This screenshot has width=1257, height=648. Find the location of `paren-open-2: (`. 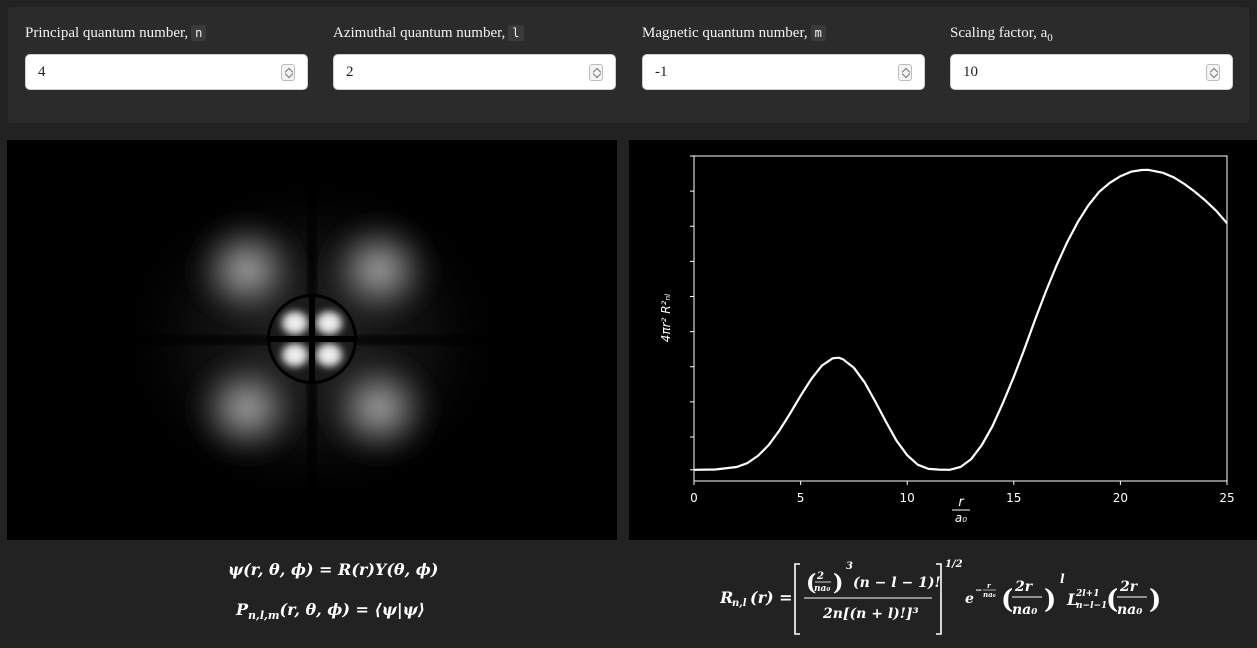

paren-open-2: ( is located at coordinates (1007, 600).